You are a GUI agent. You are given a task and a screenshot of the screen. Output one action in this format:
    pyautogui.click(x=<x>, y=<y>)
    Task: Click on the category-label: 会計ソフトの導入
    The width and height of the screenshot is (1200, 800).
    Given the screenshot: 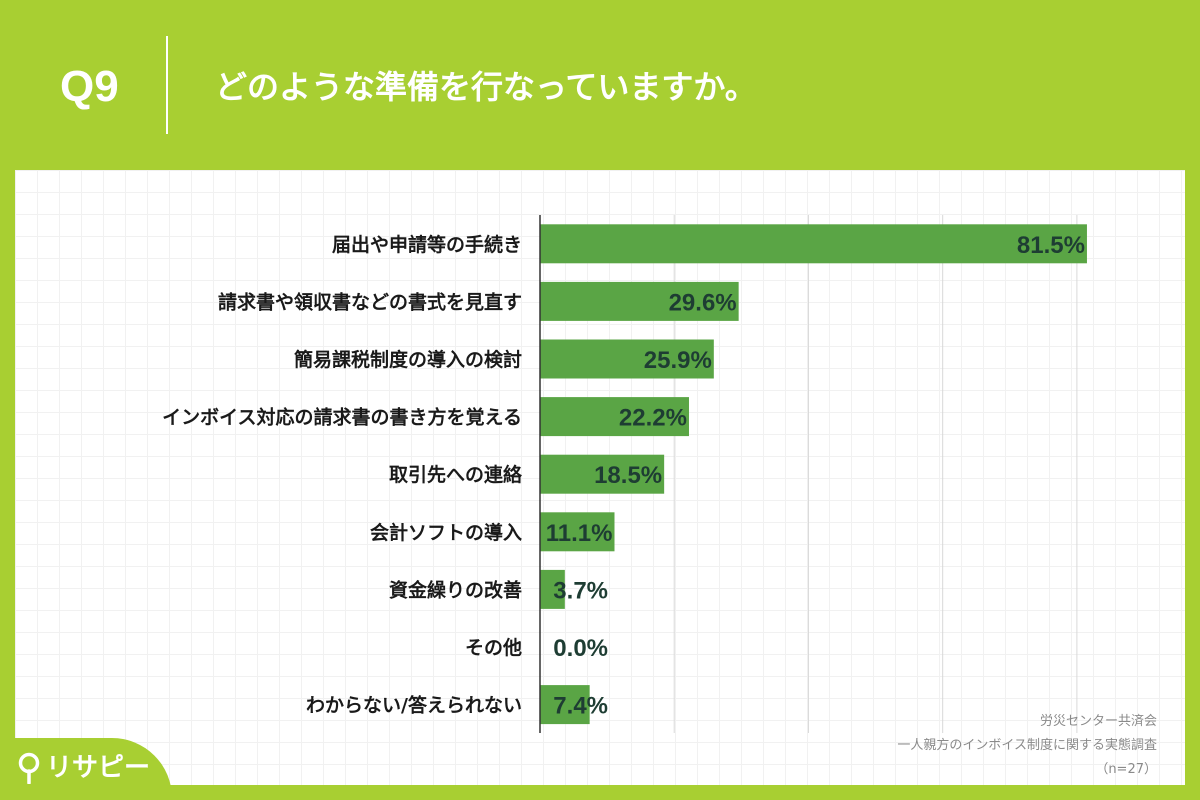 What is the action you would take?
    pyautogui.click(x=446, y=532)
    